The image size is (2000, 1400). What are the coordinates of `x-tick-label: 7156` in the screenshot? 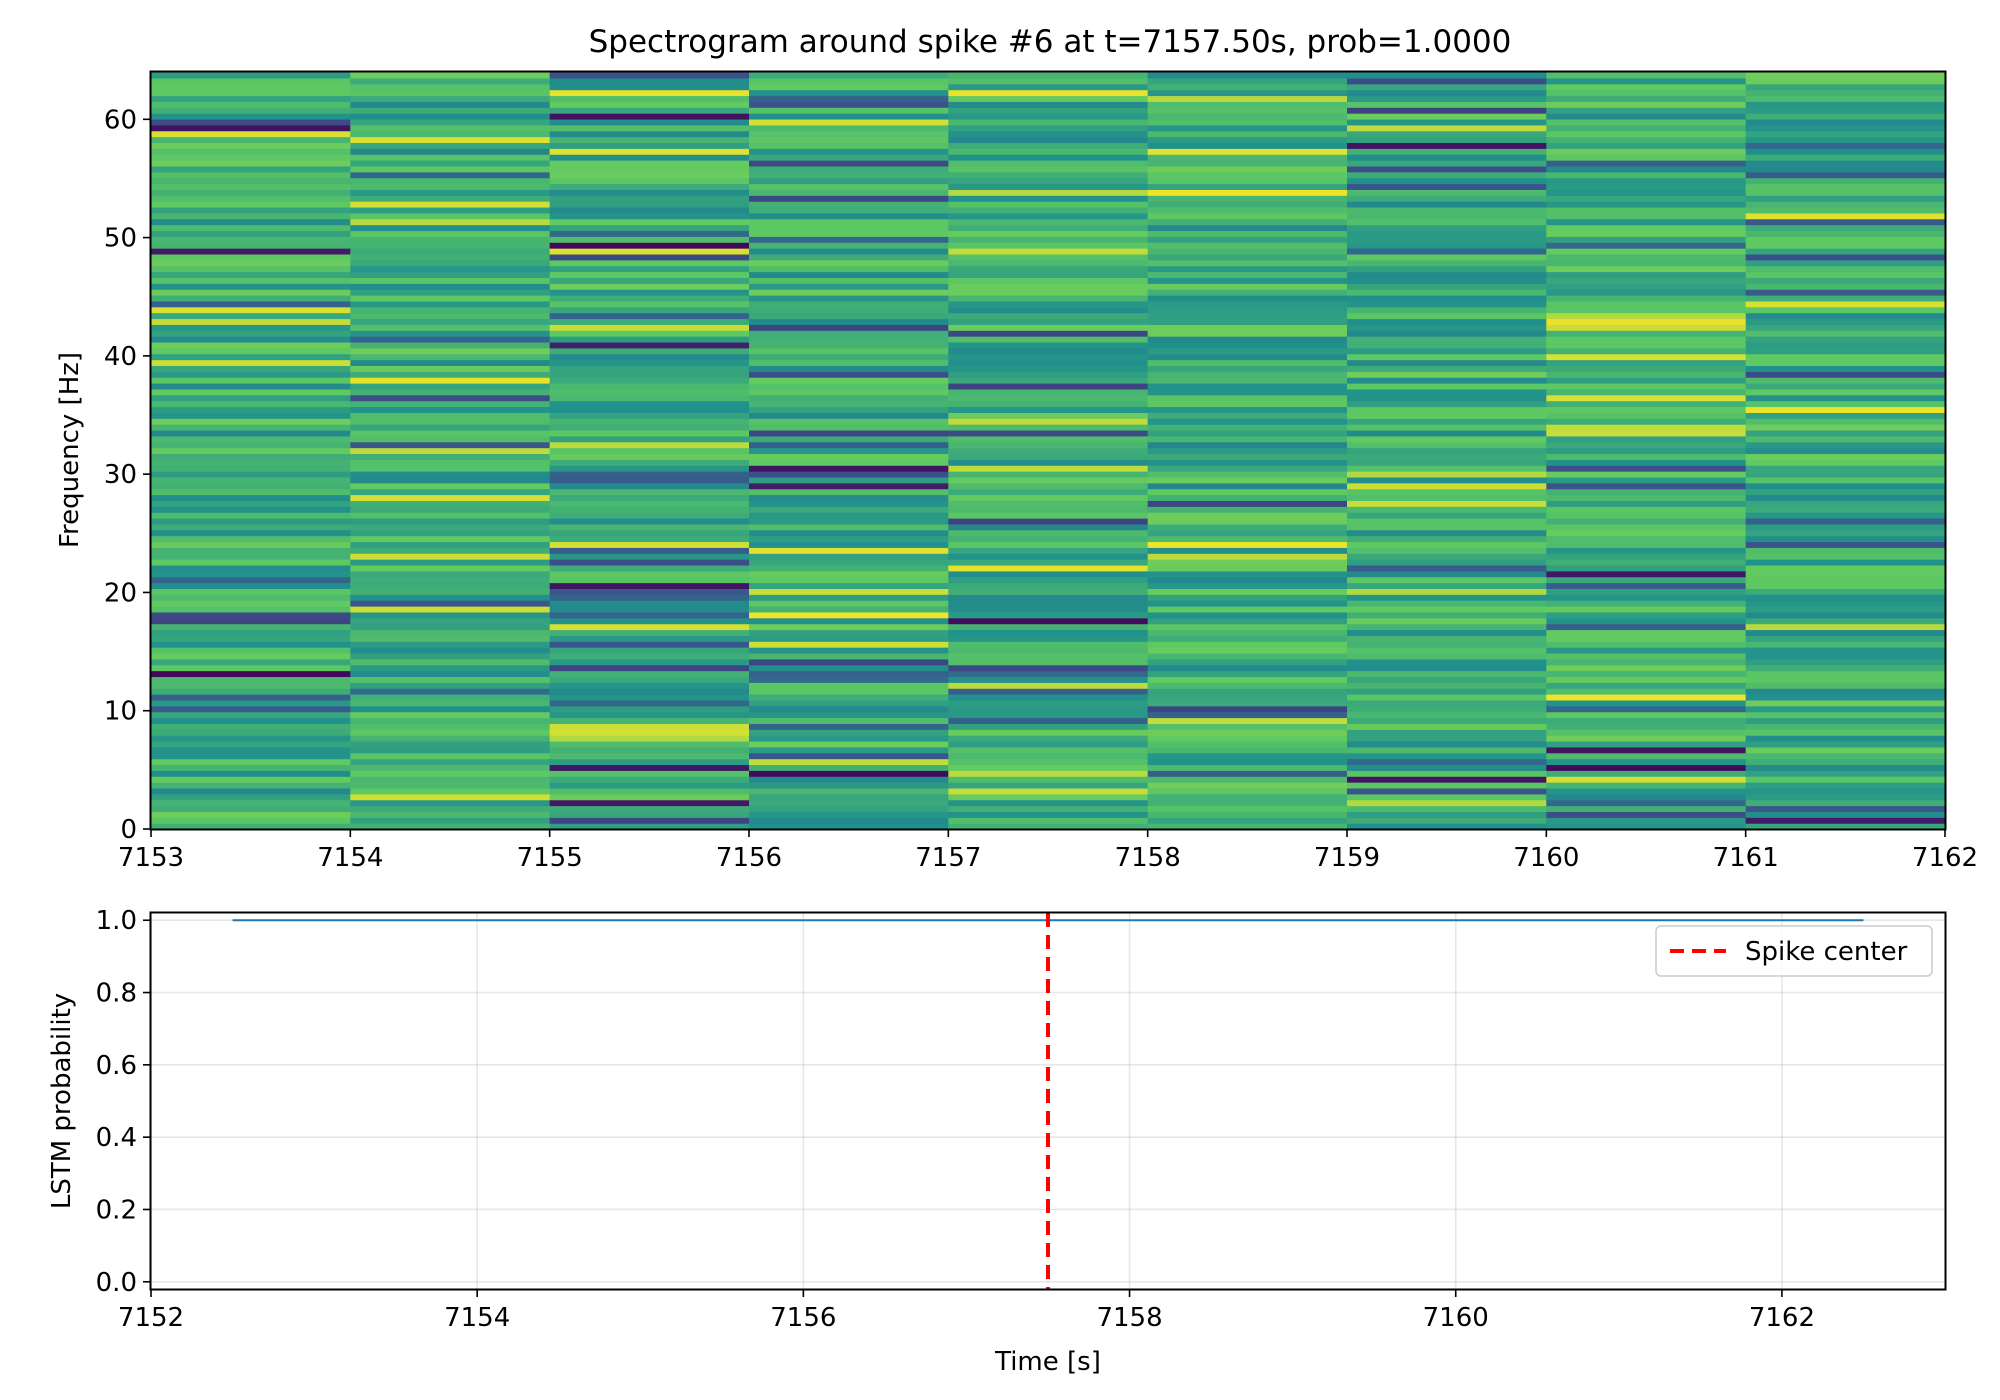 It's located at (749, 858).